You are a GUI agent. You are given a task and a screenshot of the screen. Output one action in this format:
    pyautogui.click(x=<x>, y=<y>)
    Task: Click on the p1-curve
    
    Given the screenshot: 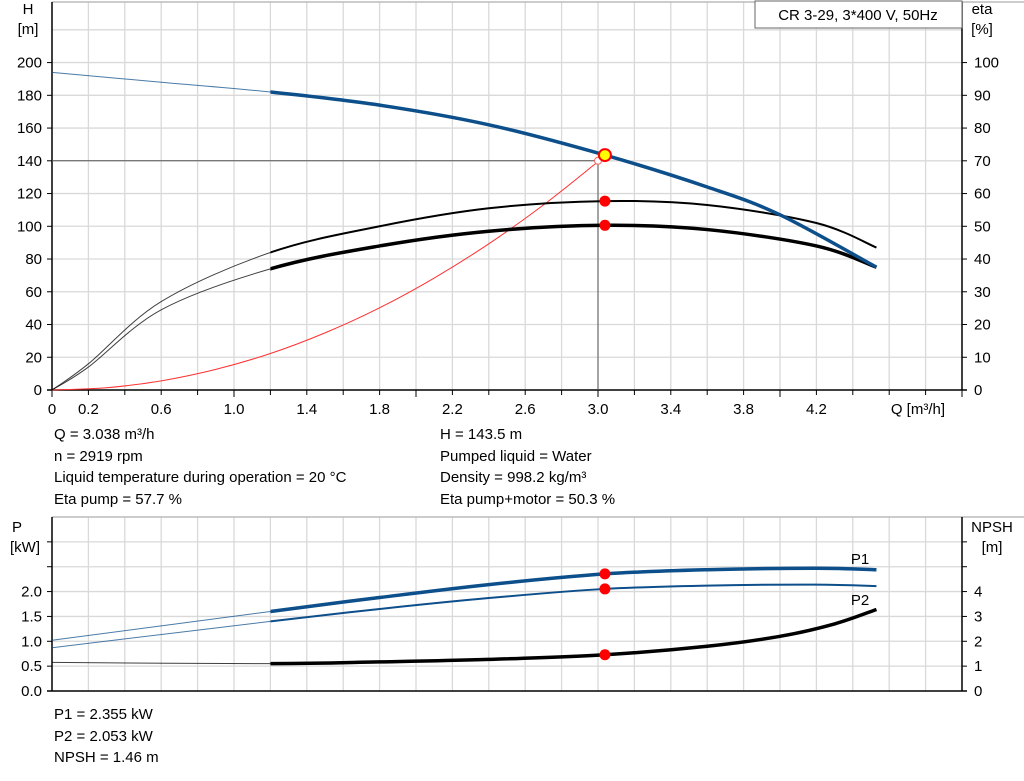 What is the action you would take?
    pyautogui.click(x=573, y=590)
    